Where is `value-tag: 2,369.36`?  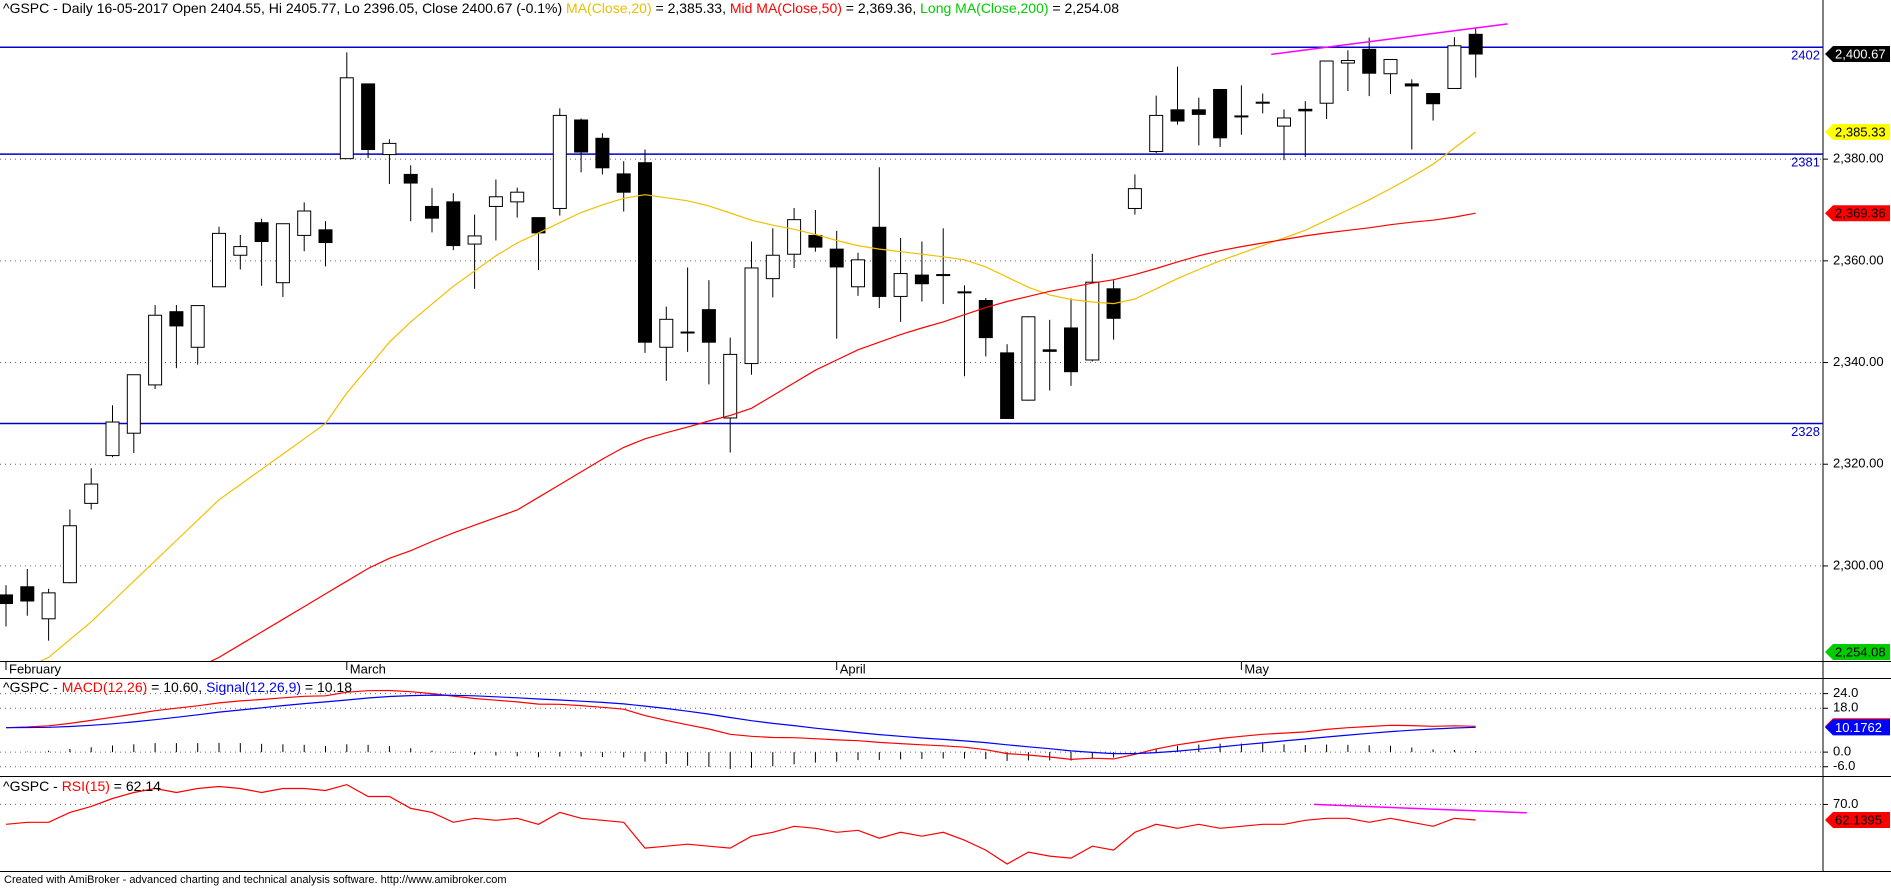 value-tag: 2,369.36 is located at coordinates (1857, 213).